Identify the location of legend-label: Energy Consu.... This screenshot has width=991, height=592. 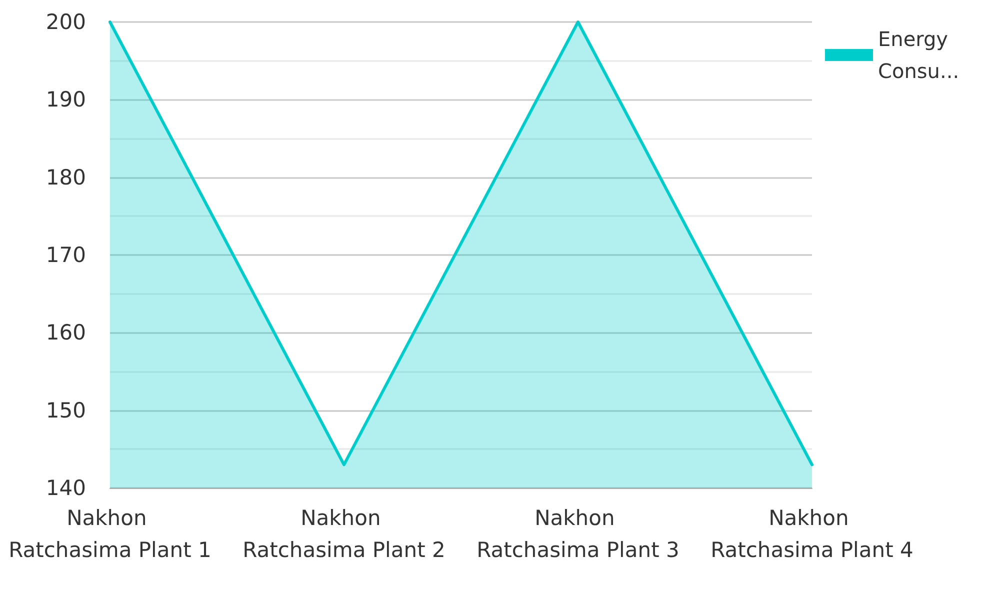
(919, 55).